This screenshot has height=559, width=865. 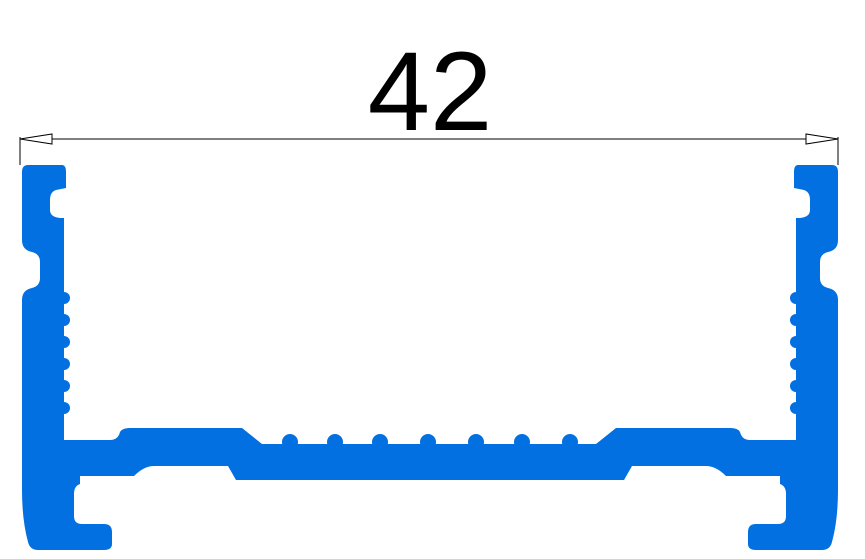 What do you see at coordinates (796, 353) in the screenshot?
I see `right-wall-ribs` at bounding box center [796, 353].